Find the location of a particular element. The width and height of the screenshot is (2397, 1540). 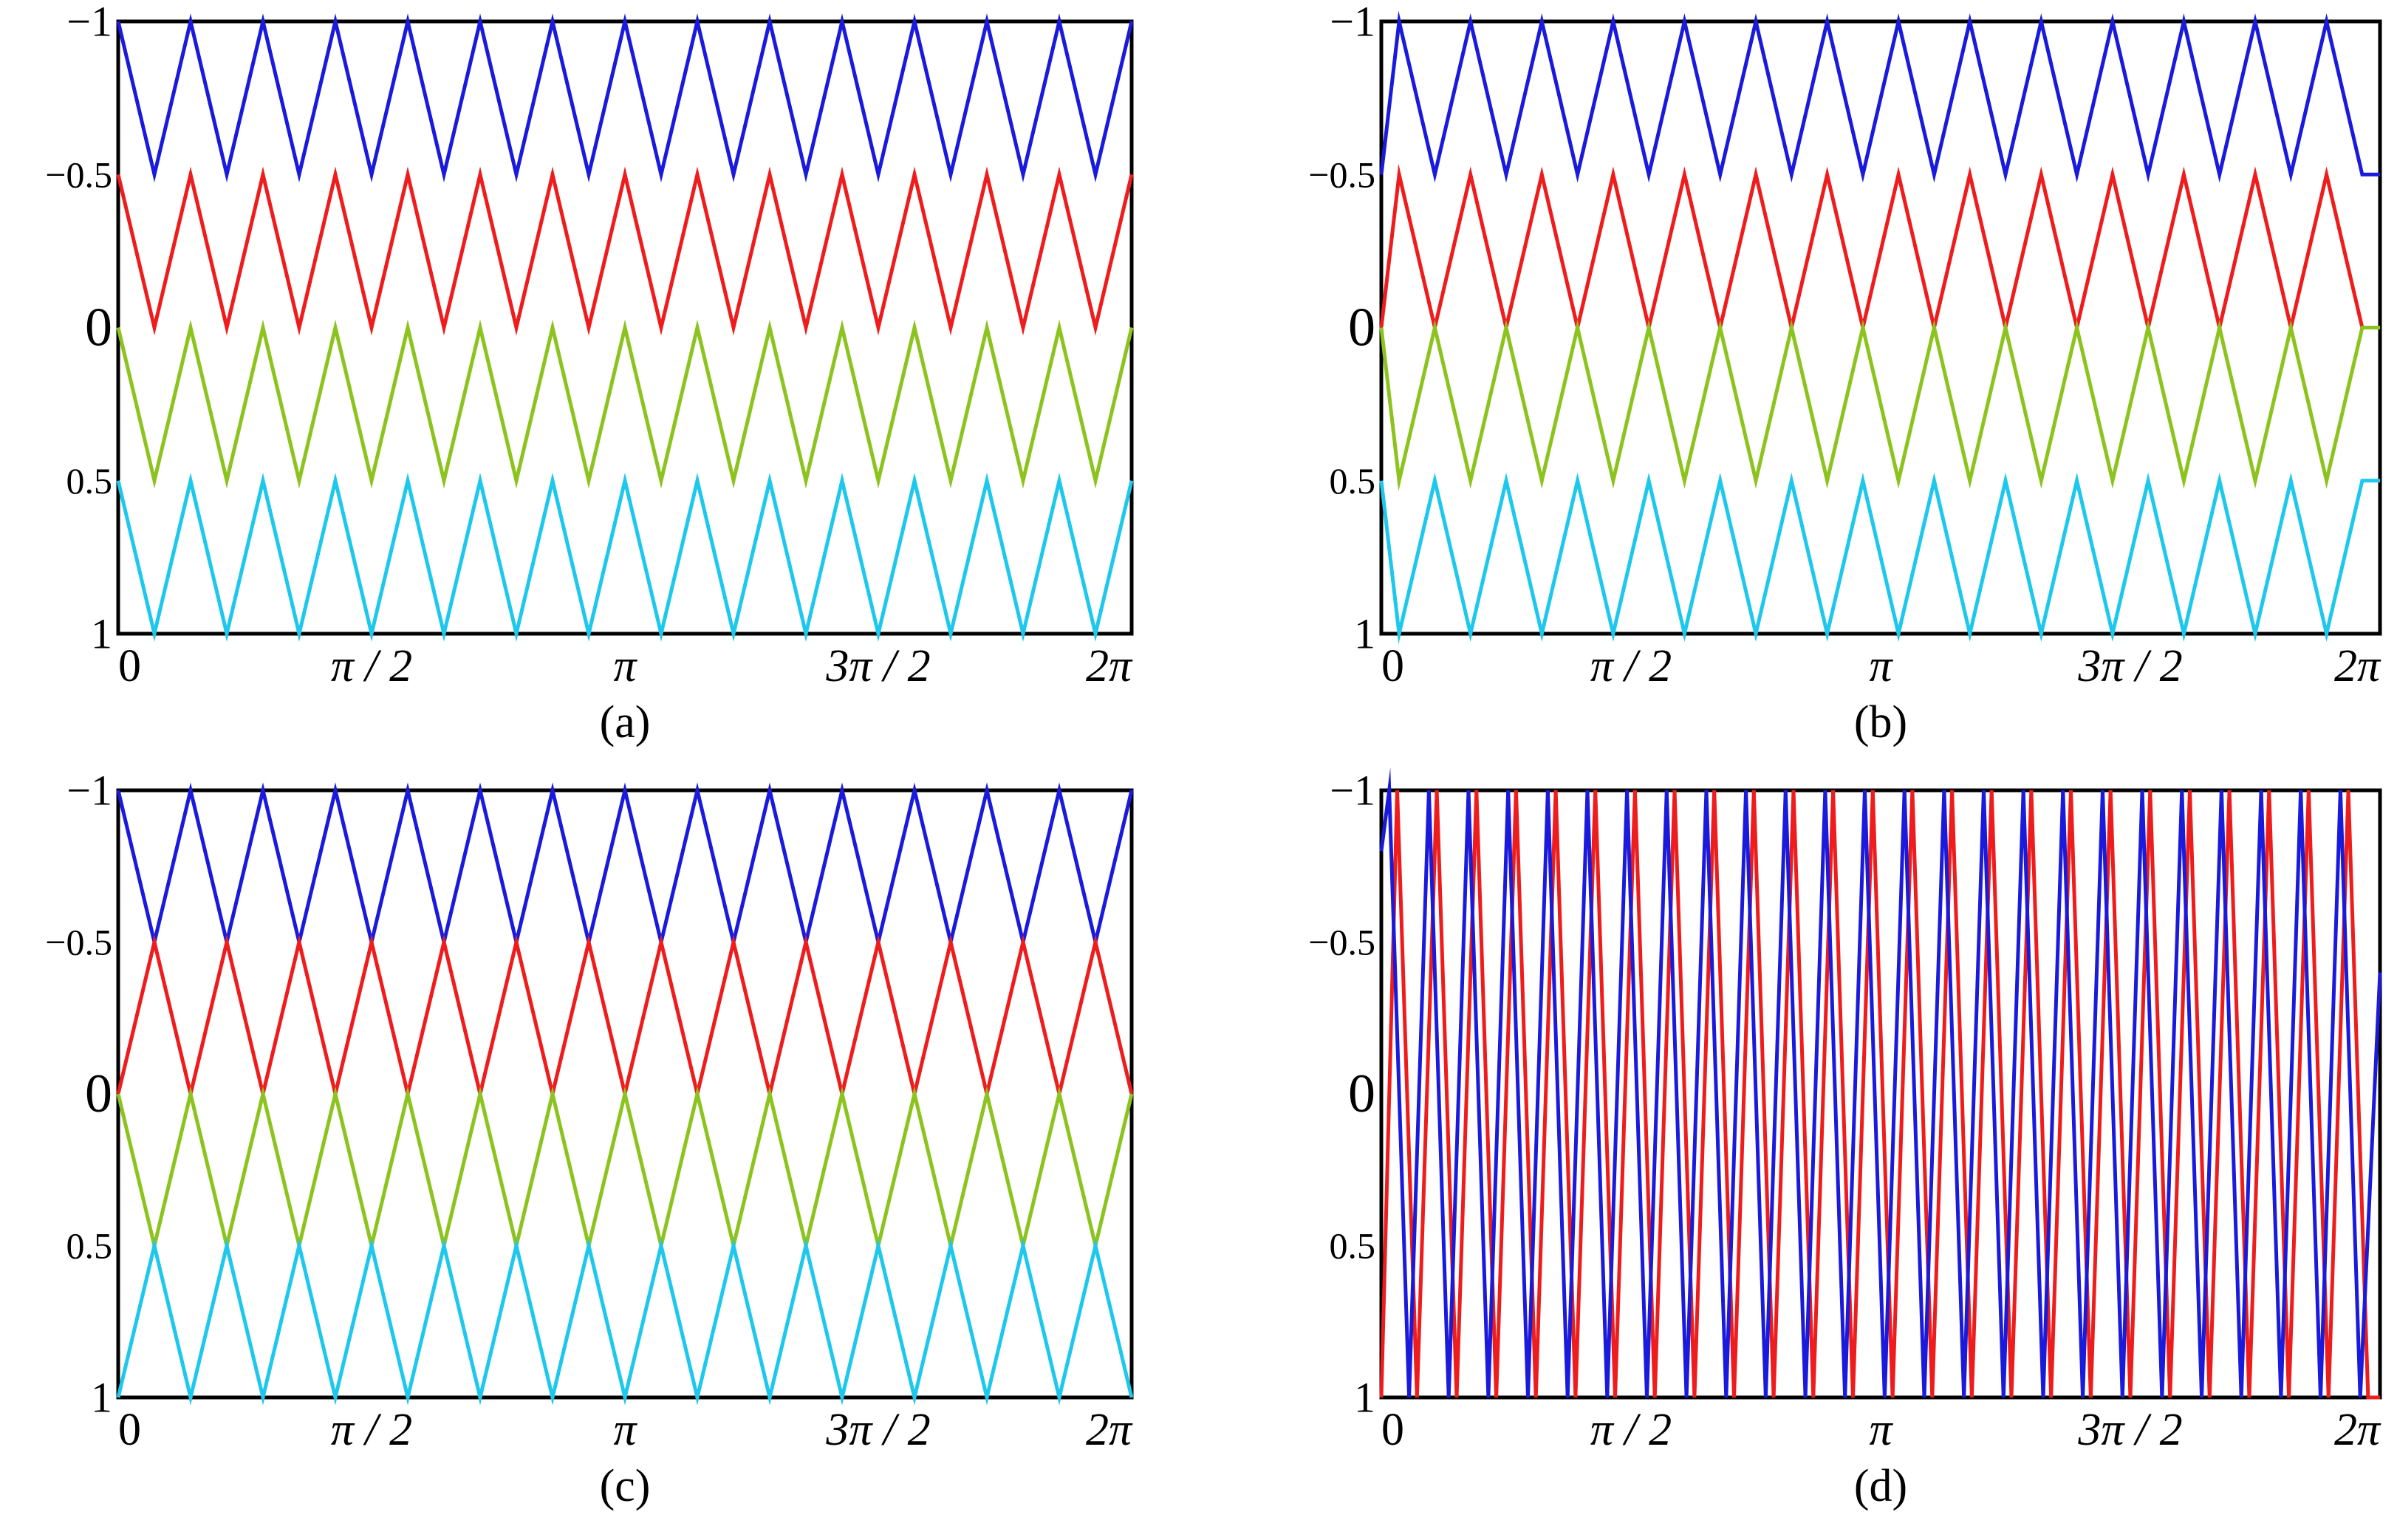

panel-caption: (a) is located at coordinates (625, 722).